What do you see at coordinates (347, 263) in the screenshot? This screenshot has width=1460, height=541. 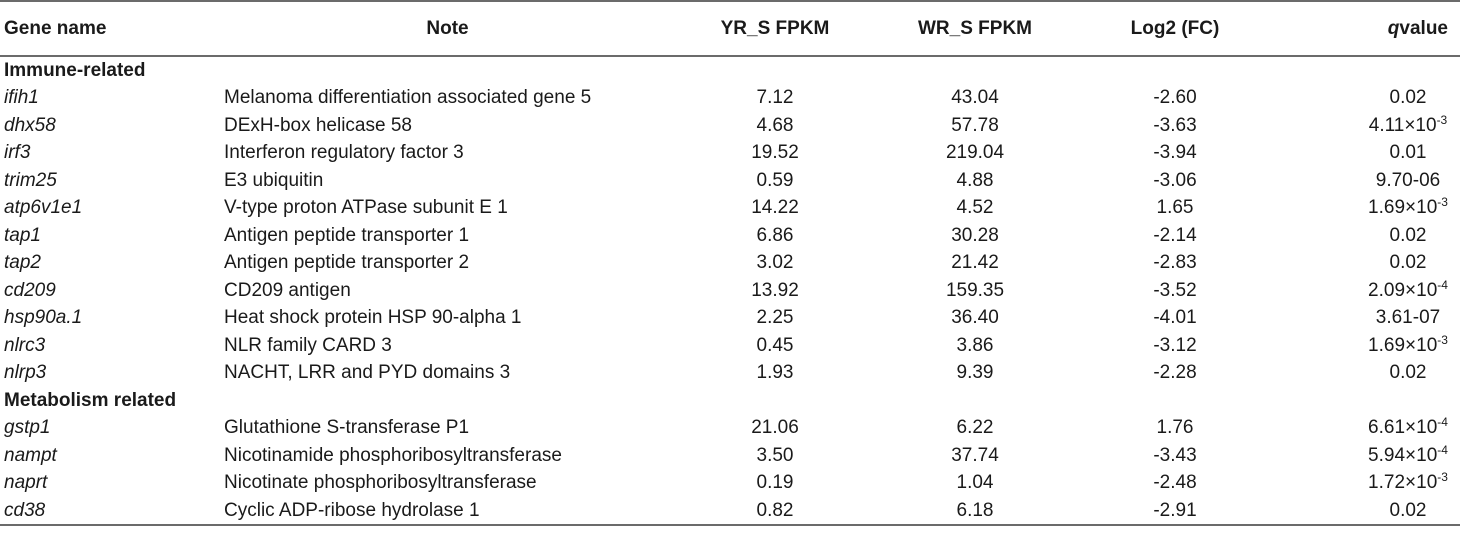 I see `note-cell: Antigen peptide transporter 2` at bounding box center [347, 263].